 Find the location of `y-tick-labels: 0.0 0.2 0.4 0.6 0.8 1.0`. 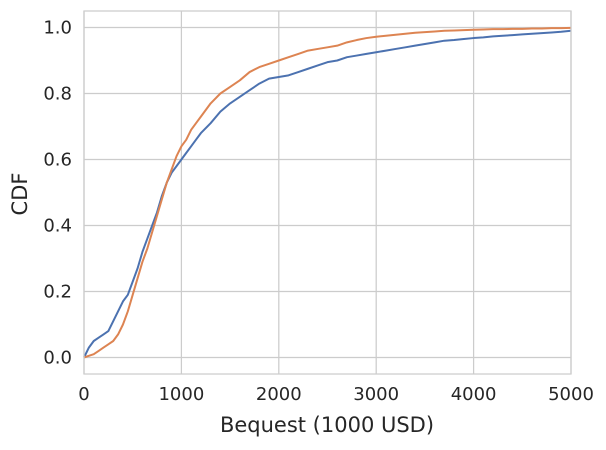

y-tick-labels: 0.0 0.2 0.4 0.6 0.8 1.0 is located at coordinates (57, 193).